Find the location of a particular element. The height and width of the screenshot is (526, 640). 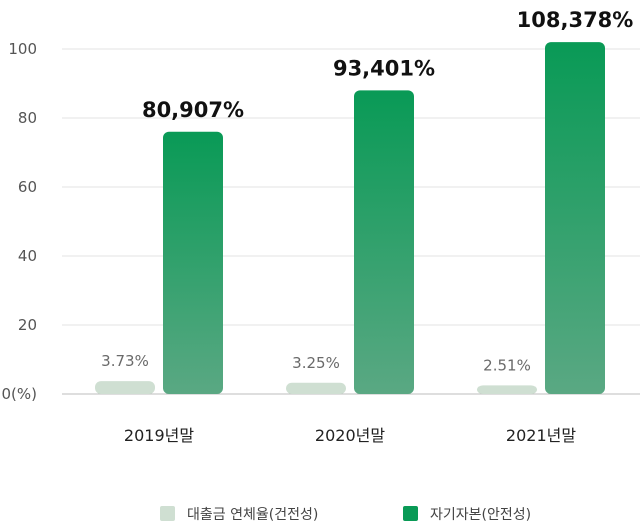

legend-label: 대출금 연체율(건전성) is located at coordinates (252, 515).